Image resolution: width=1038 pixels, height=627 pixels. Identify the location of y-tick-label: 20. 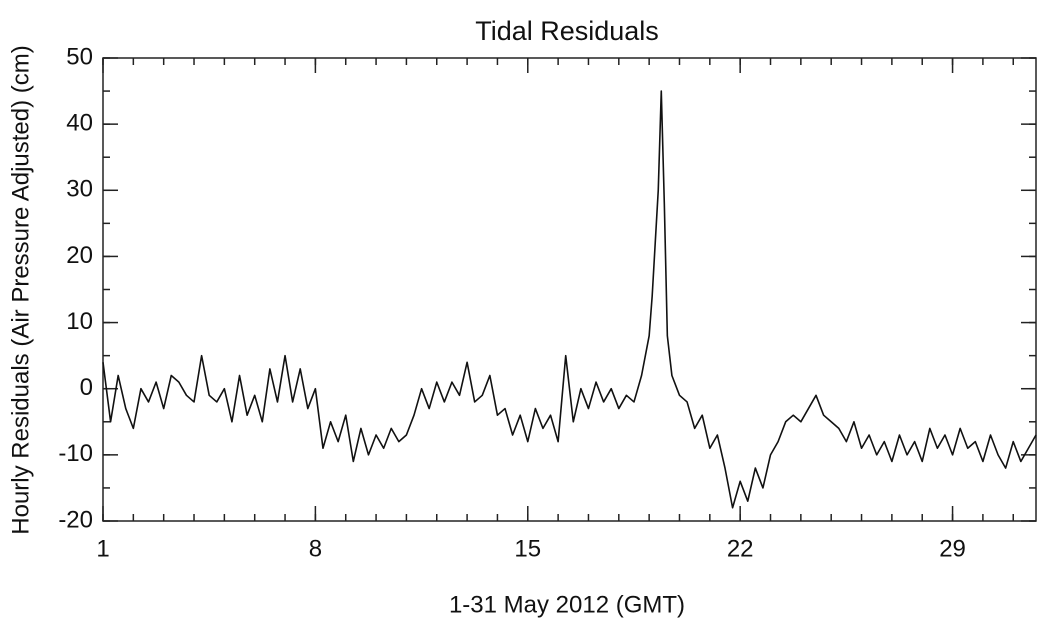
(79, 255).